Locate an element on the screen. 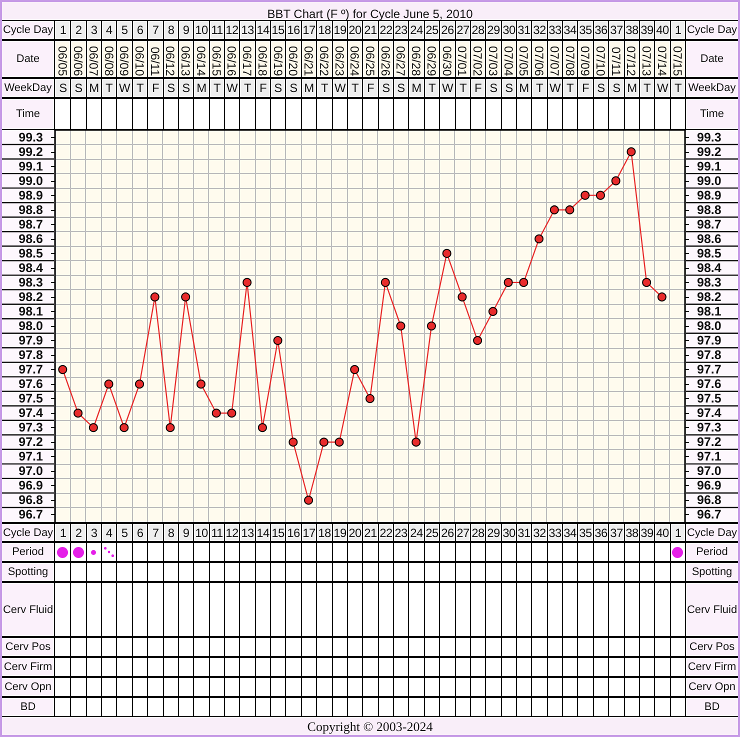  y-tick-label: 99.3 is located at coordinates (31, 137).